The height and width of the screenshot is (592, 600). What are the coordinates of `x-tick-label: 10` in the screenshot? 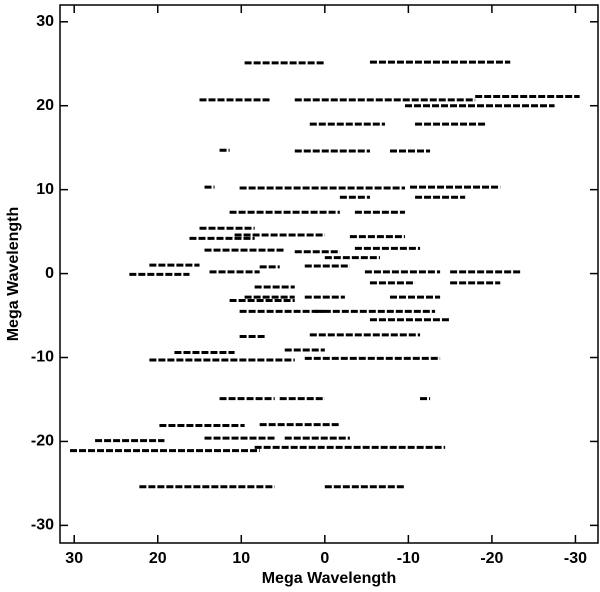 It's located at (241, 558).